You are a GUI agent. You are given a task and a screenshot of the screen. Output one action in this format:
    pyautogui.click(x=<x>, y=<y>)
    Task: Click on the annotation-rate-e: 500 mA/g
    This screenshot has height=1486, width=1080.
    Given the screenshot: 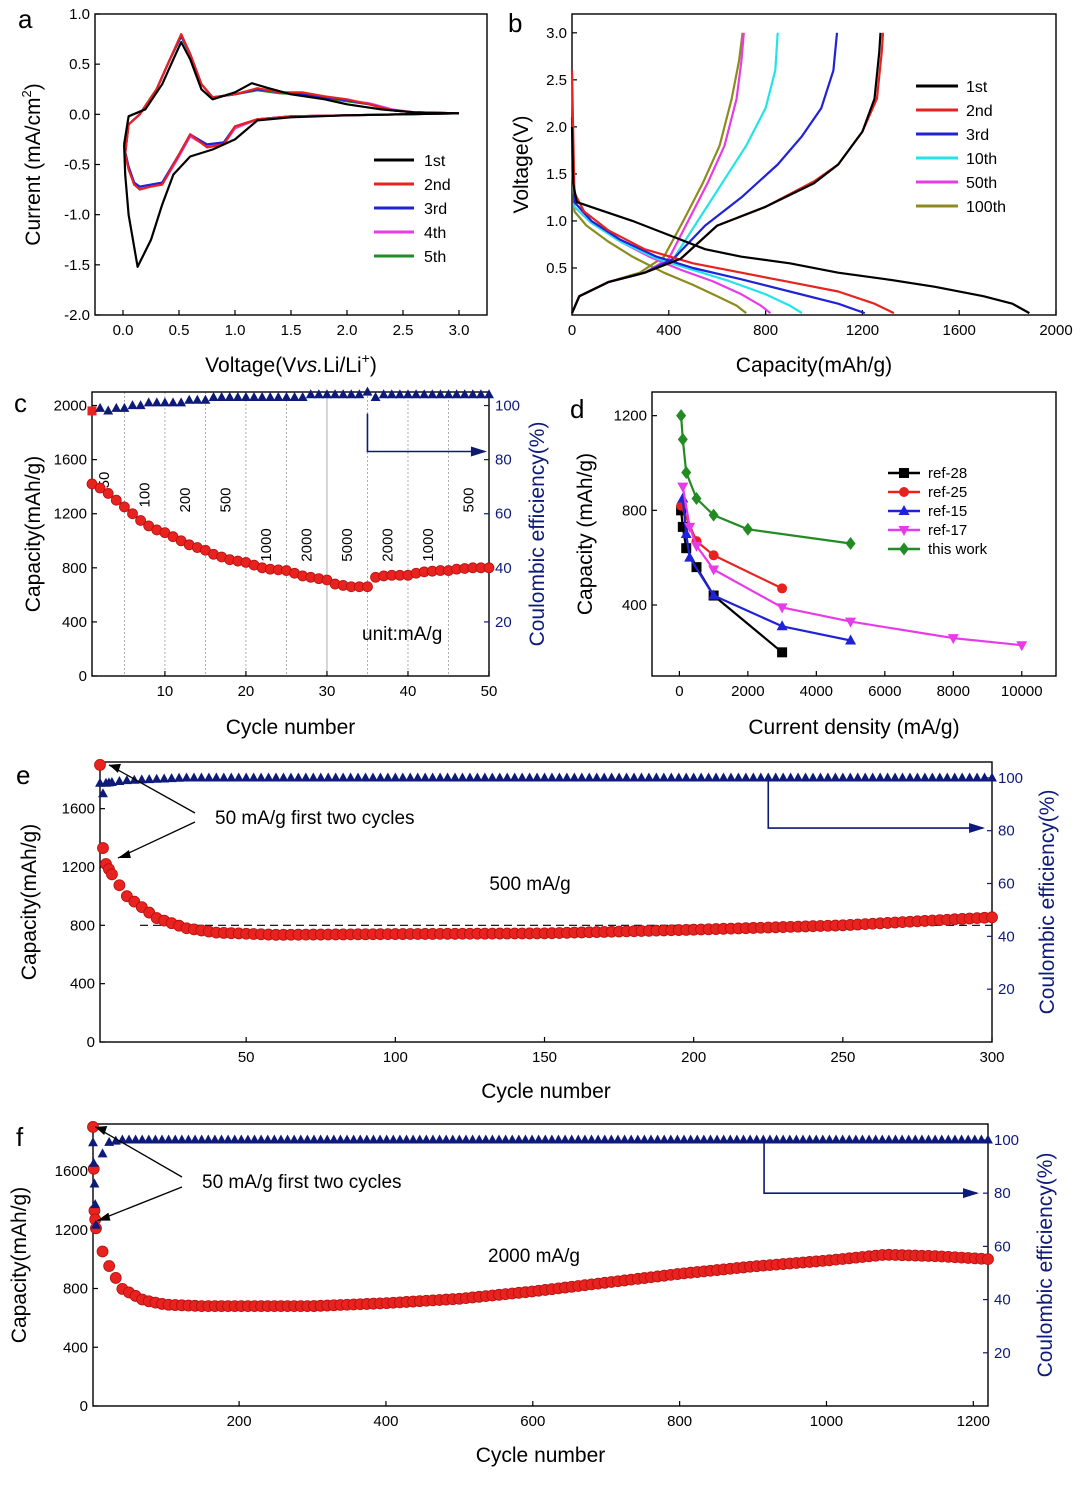 What is the action you would take?
    pyautogui.click(x=529, y=884)
    